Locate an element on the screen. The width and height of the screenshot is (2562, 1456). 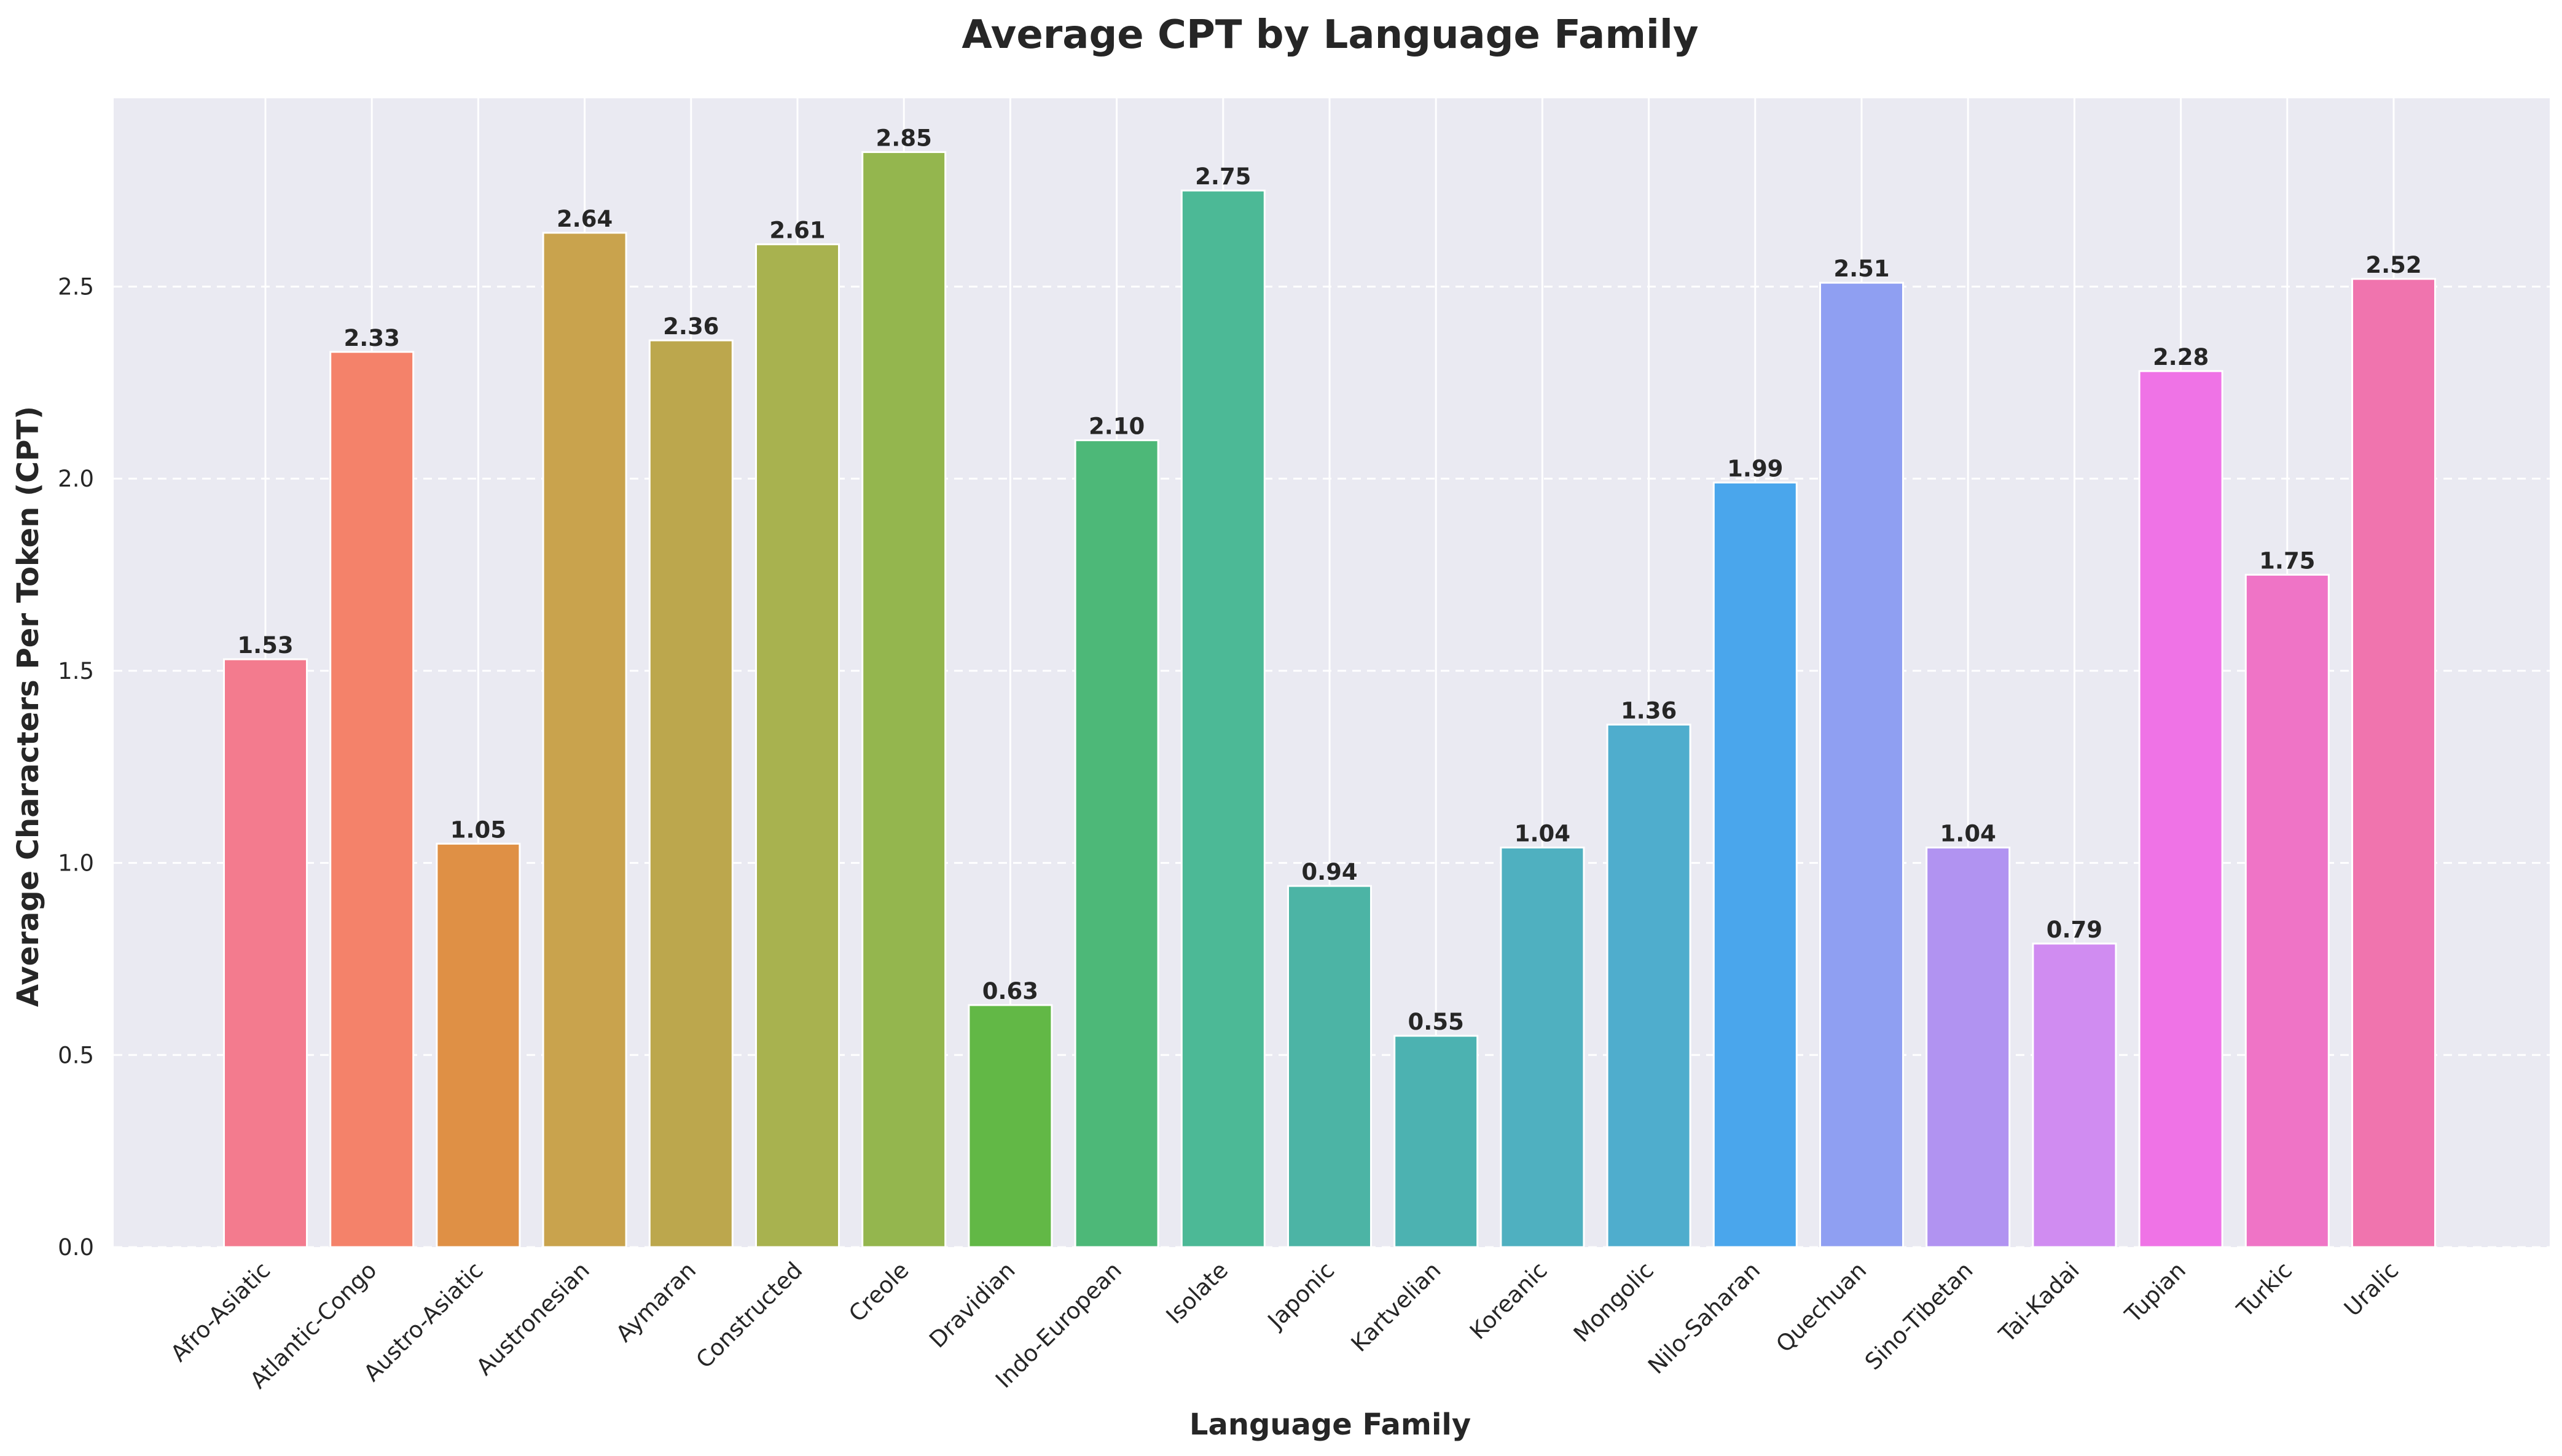
y-axis-ticks: 0.0 0.5 1.0 1.5 2.0 2.5 is located at coordinates (76, 767).